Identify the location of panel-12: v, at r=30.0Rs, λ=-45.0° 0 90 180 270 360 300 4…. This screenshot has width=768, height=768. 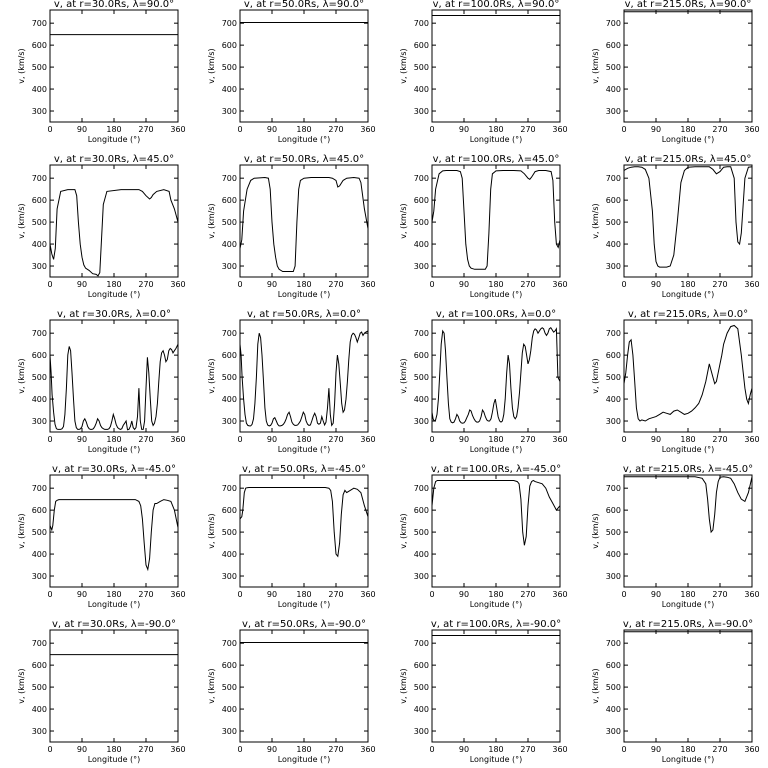
(101, 536).